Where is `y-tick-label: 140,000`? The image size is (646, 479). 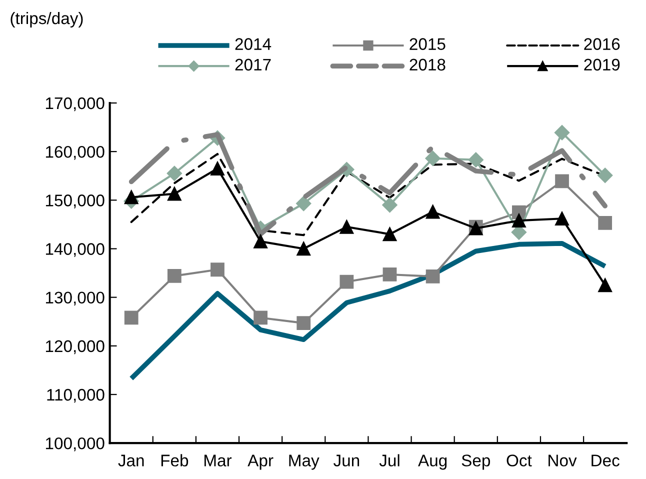
y-tick-label: 140,000 is located at coordinates (75, 250).